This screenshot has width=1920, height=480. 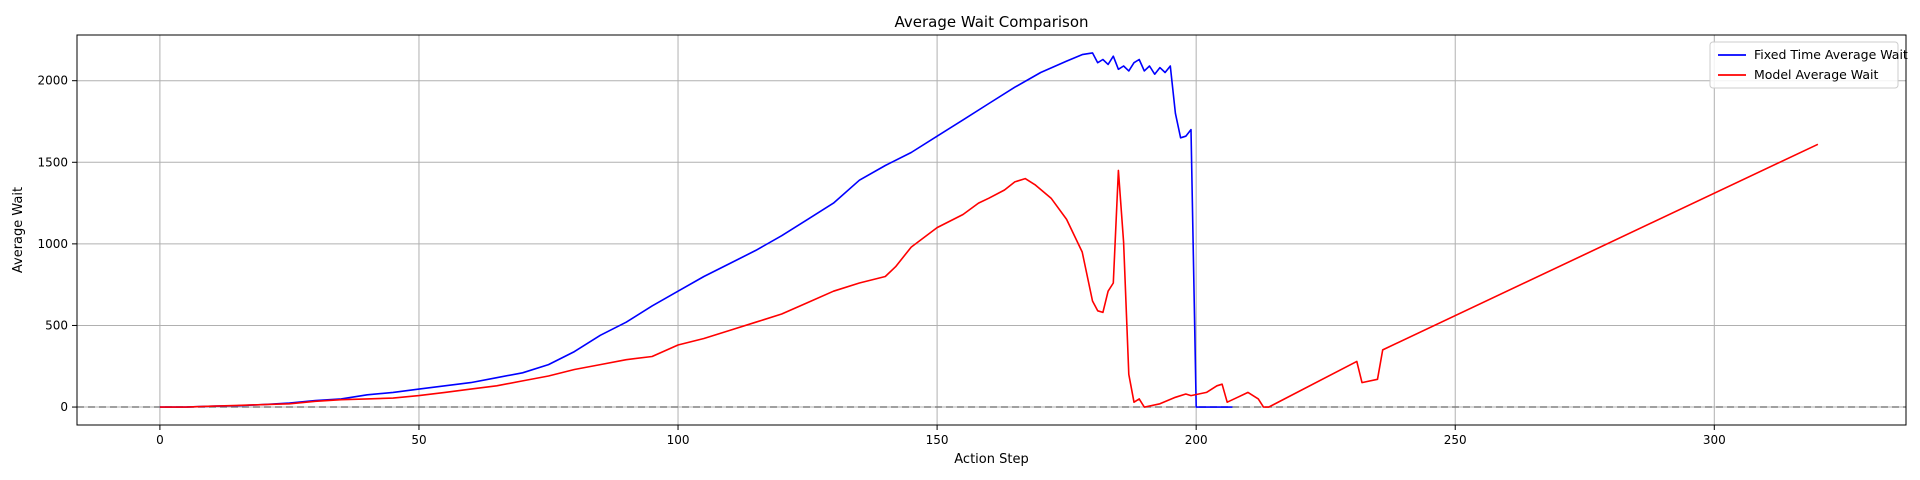 I want to click on legend-label: Model Average Wait, so click(x=1816, y=74).